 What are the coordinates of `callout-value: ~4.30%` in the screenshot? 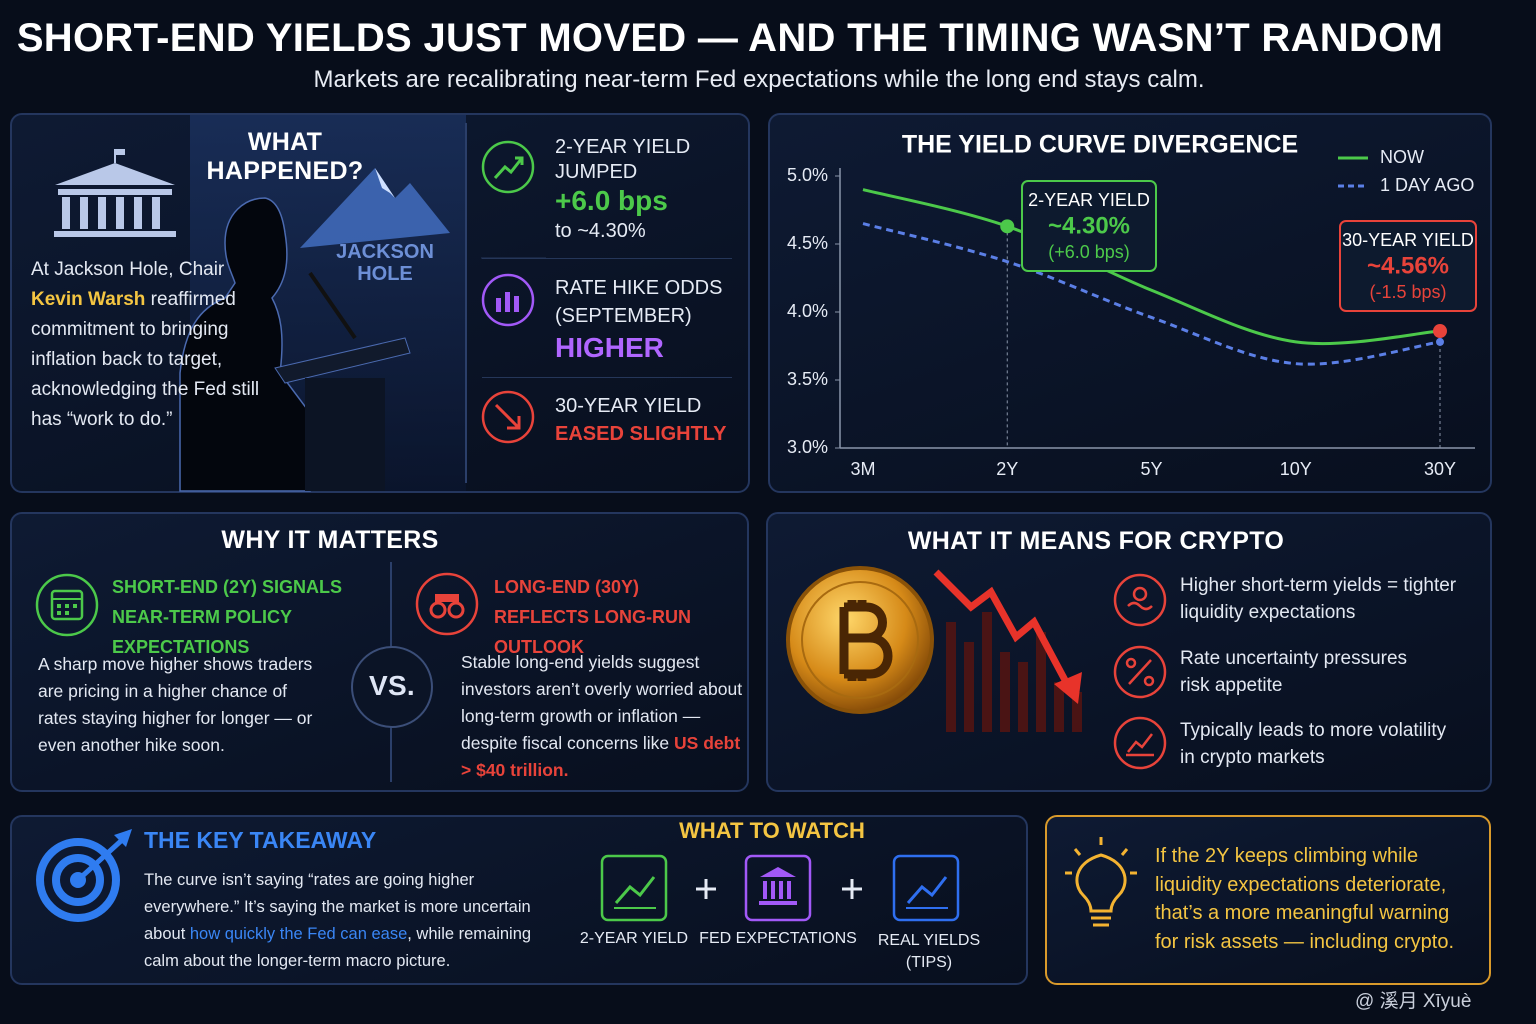 It's located at (1089, 225).